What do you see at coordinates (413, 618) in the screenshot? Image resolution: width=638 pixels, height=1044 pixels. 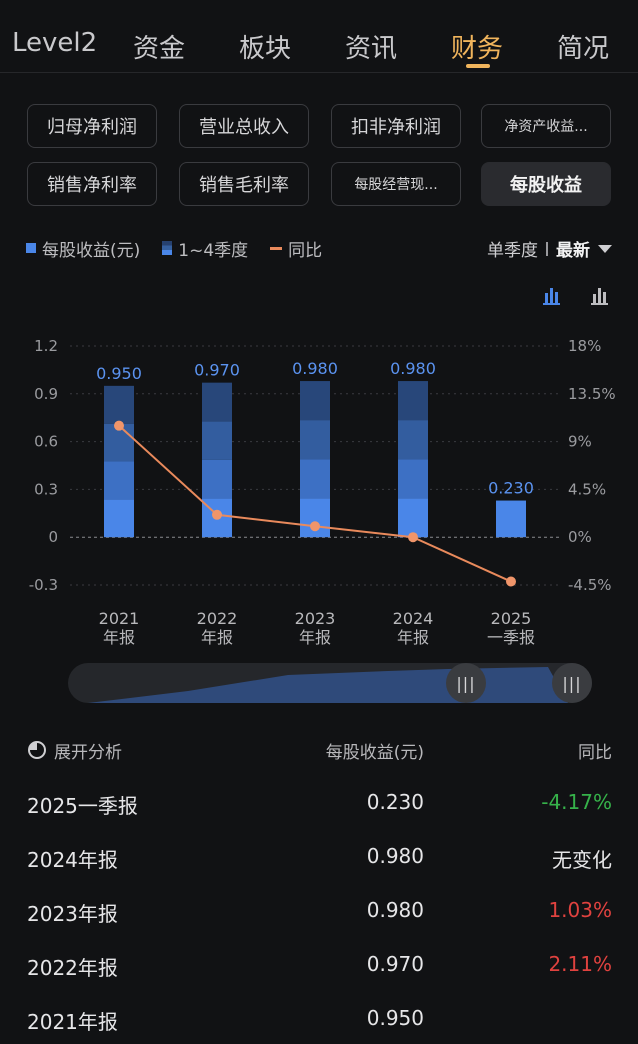 I see `x-tick-label: 2024` at bounding box center [413, 618].